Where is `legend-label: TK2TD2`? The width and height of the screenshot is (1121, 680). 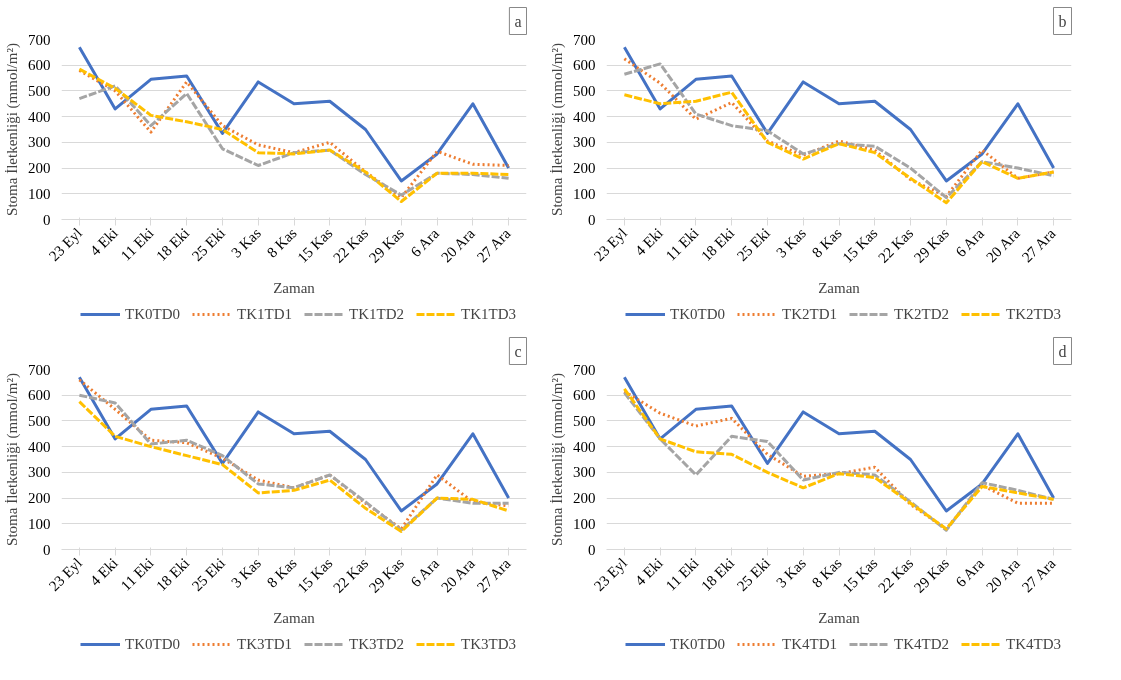
legend-label: TK2TD2 is located at coordinates (921, 314).